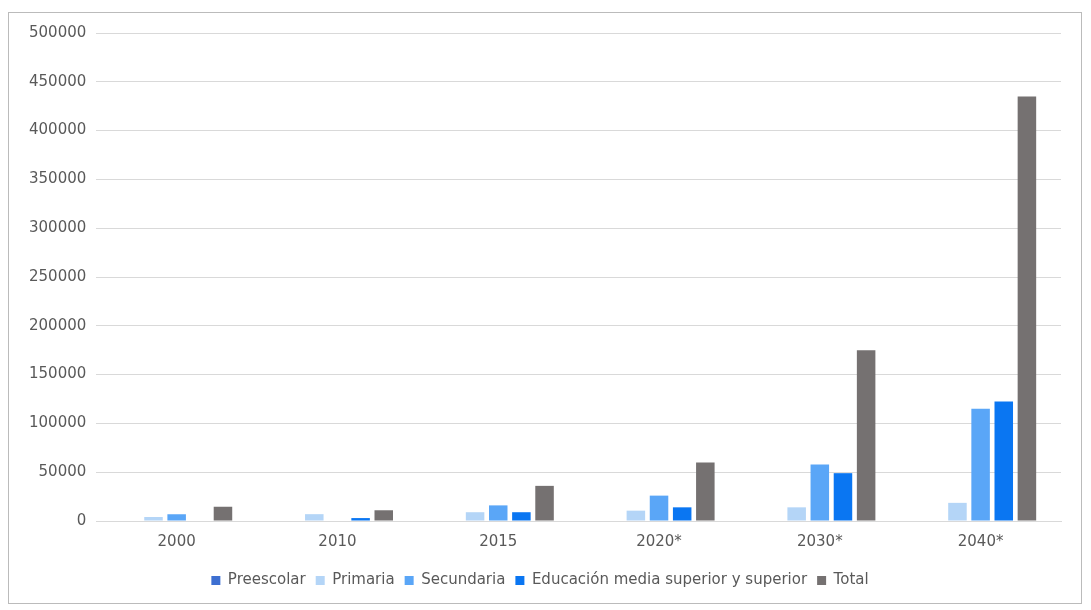 Image resolution: width=1091 pixels, height=610 pixels. What do you see at coordinates (58, 324) in the screenshot?
I see `y-tick-label: 200000` at bounding box center [58, 324].